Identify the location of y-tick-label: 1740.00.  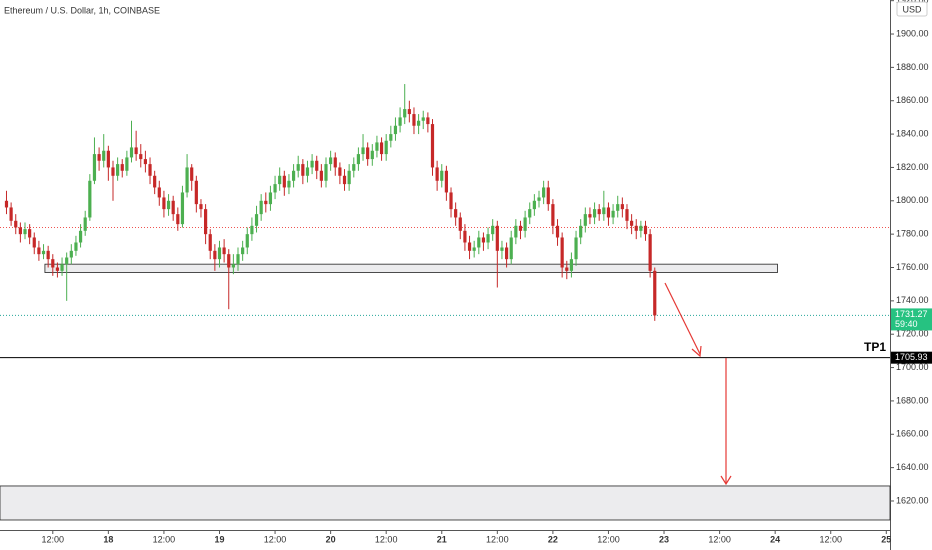
(912, 300).